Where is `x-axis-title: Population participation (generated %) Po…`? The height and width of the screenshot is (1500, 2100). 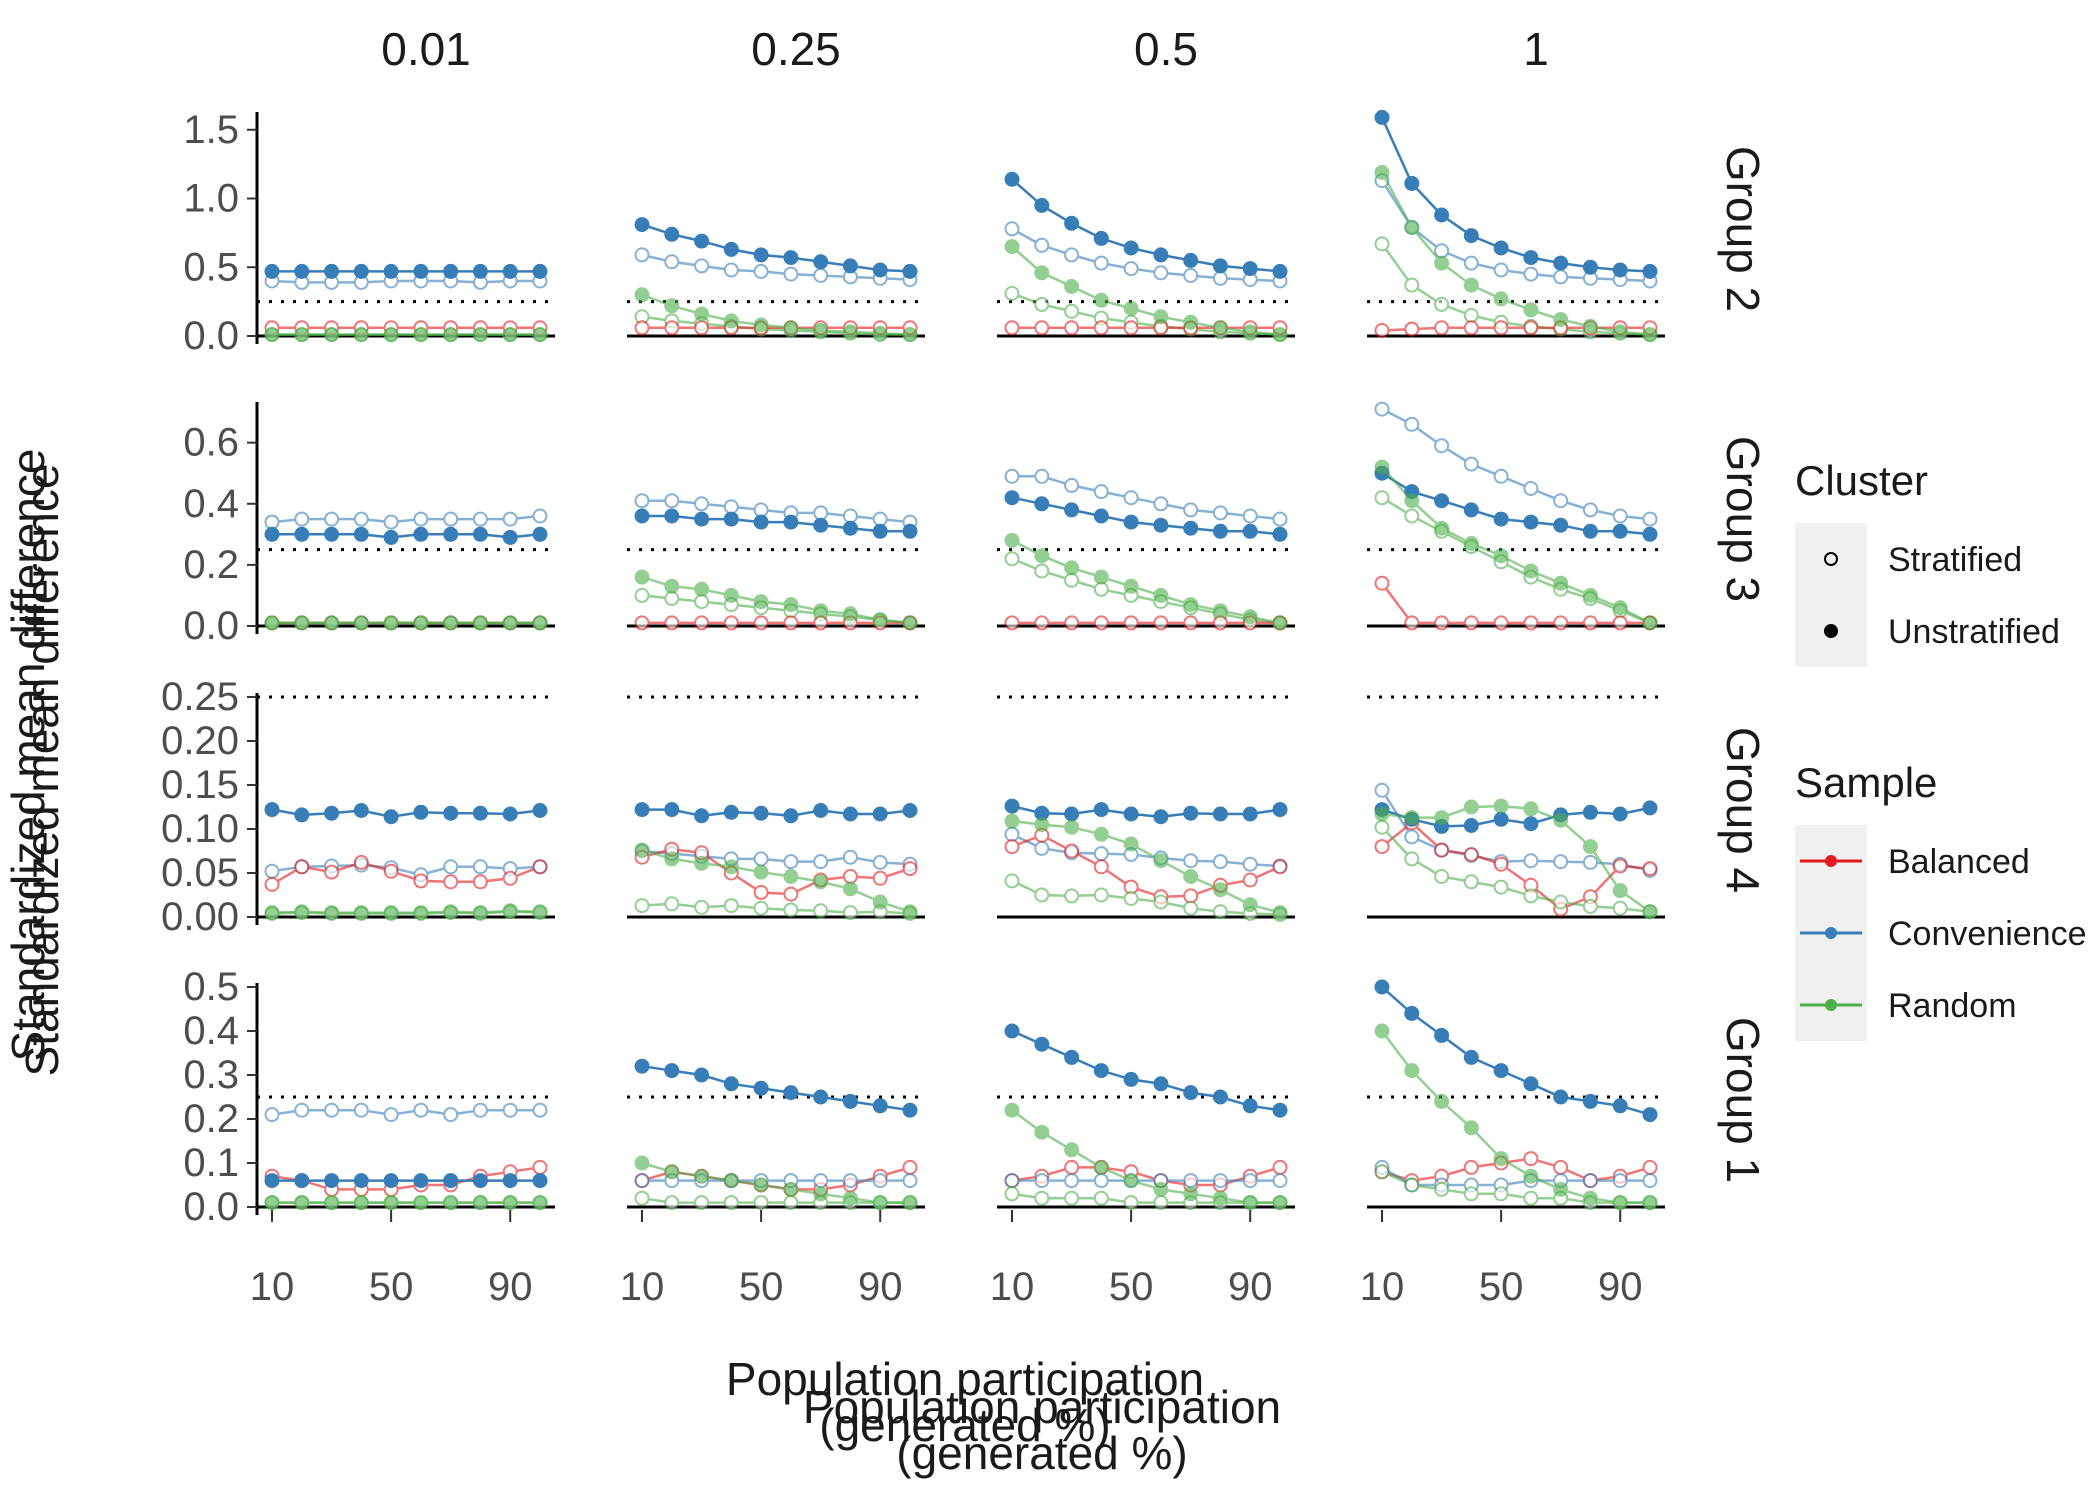 x-axis-title: Population participation (generated %) Po… is located at coordinates (1003, 1416).